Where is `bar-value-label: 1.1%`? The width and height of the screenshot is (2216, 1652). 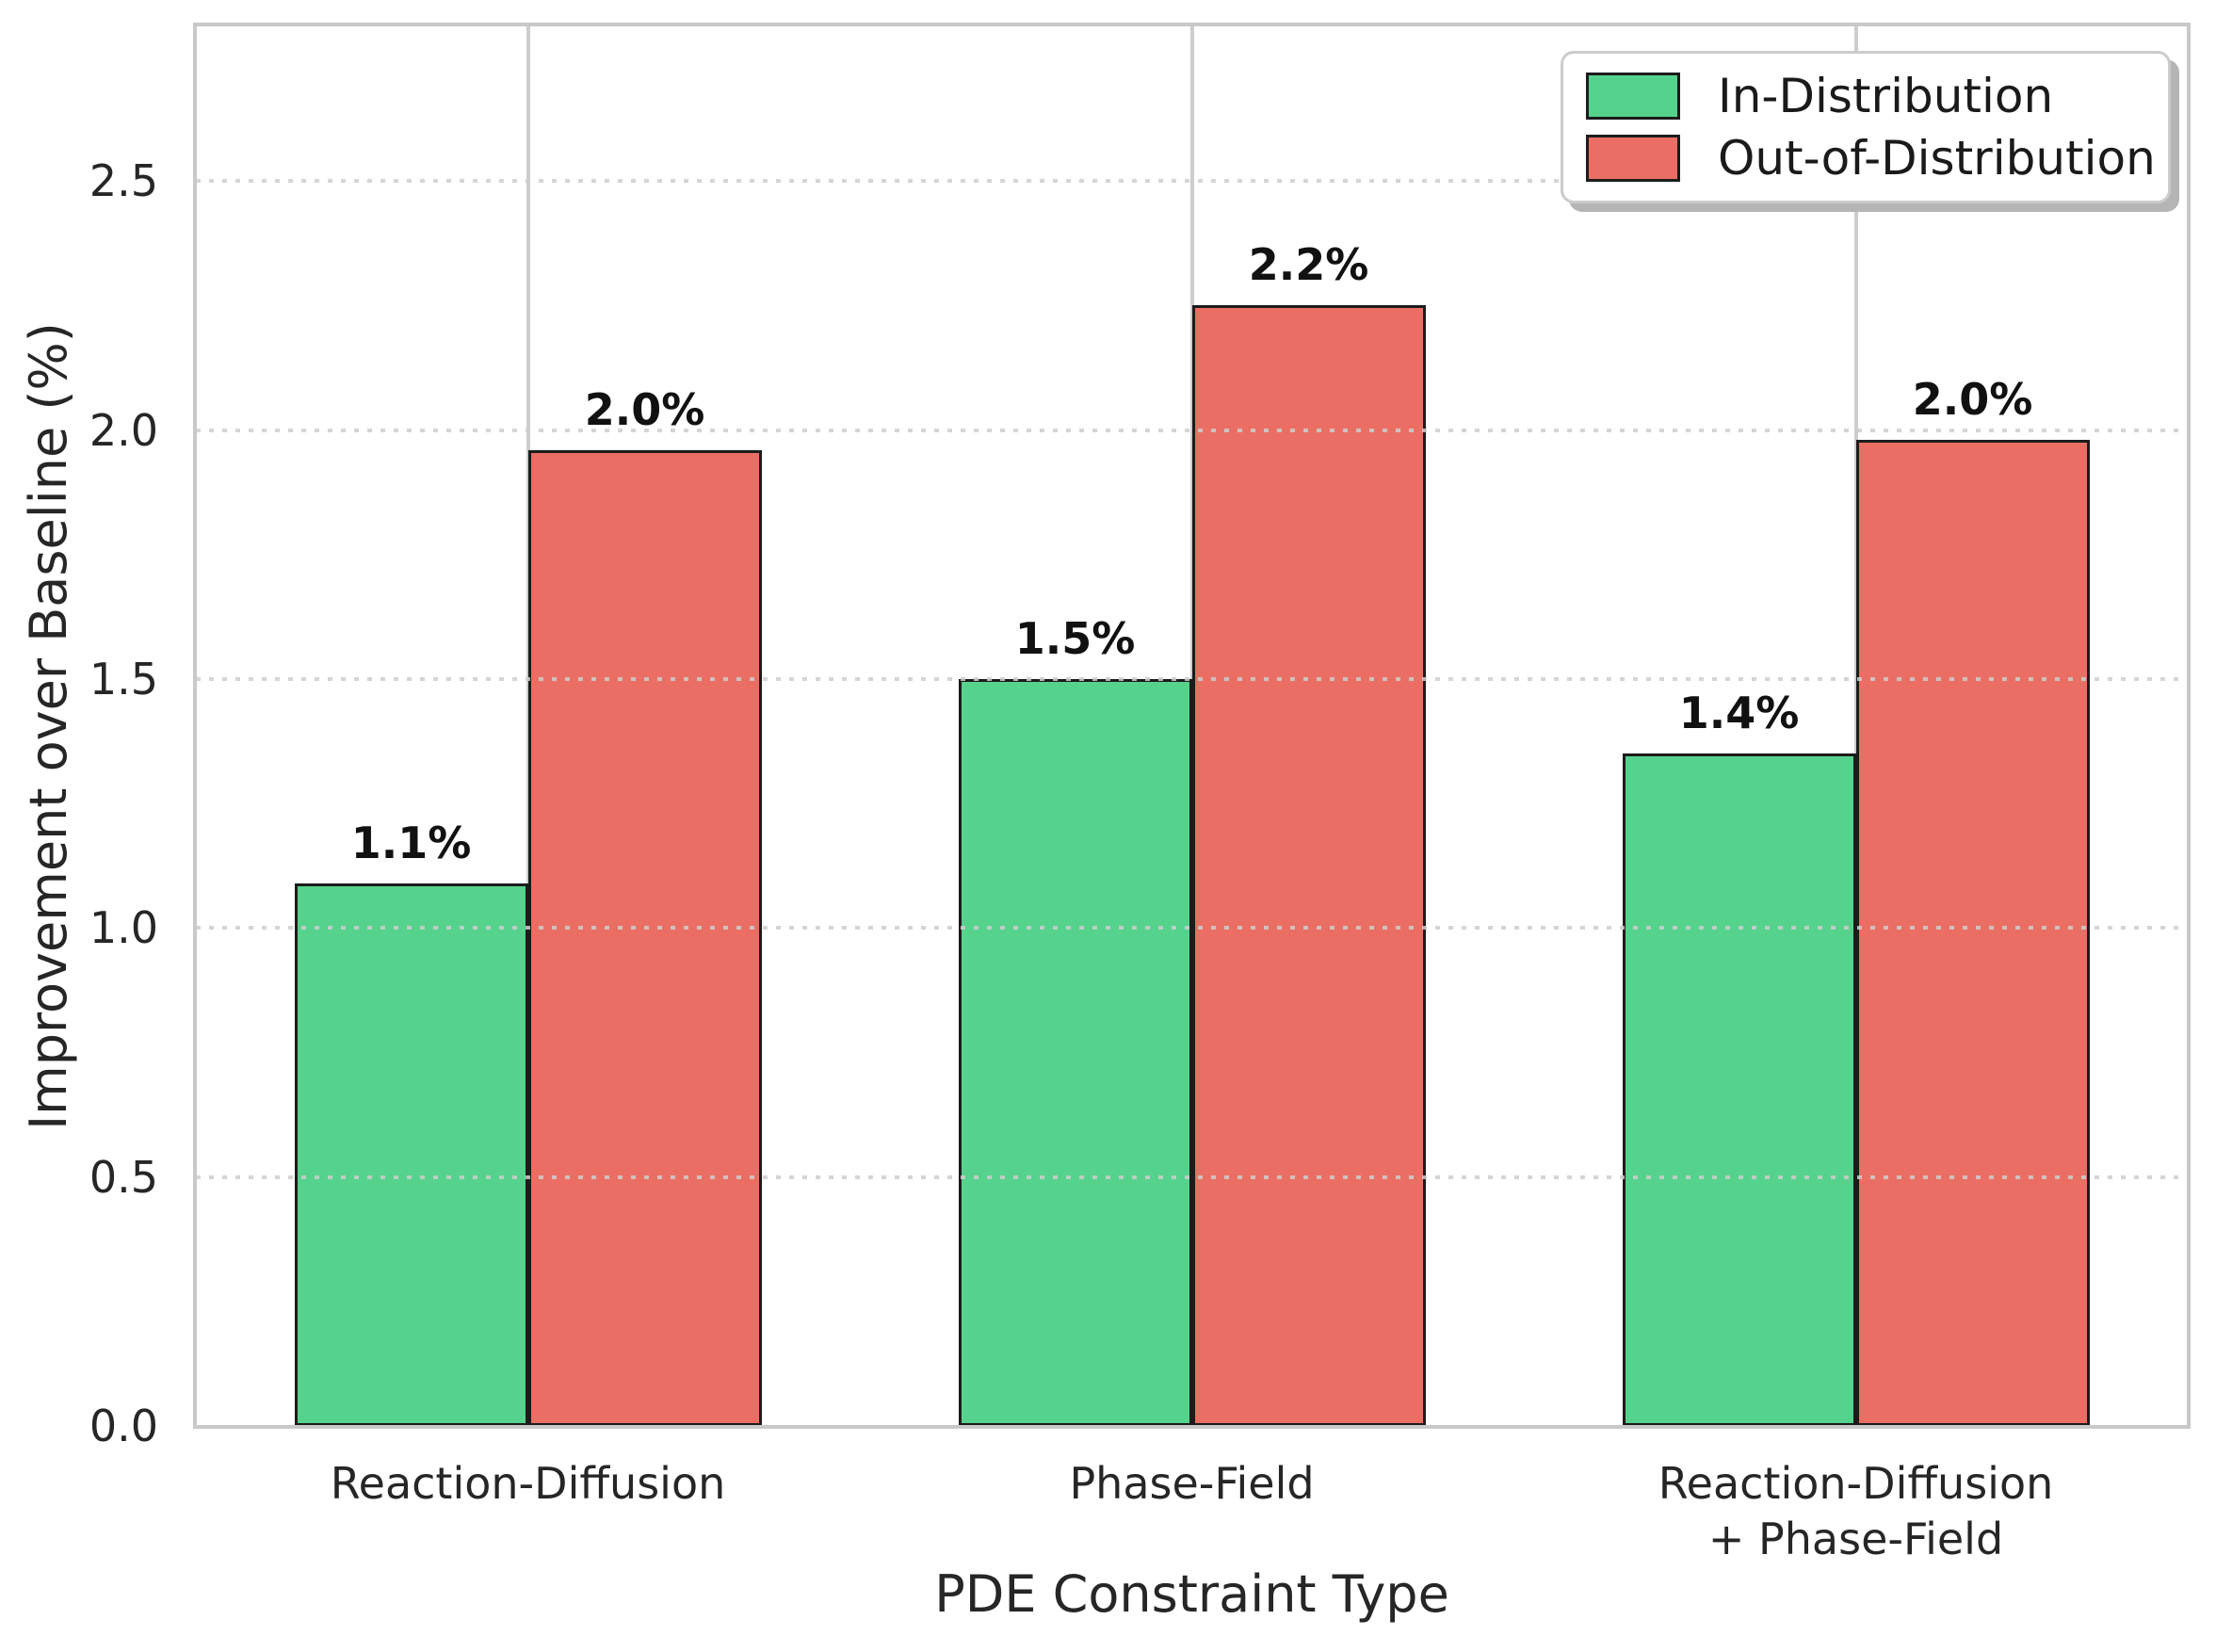
bar-value-label: 1.1% is located at coordinates (411, 842).